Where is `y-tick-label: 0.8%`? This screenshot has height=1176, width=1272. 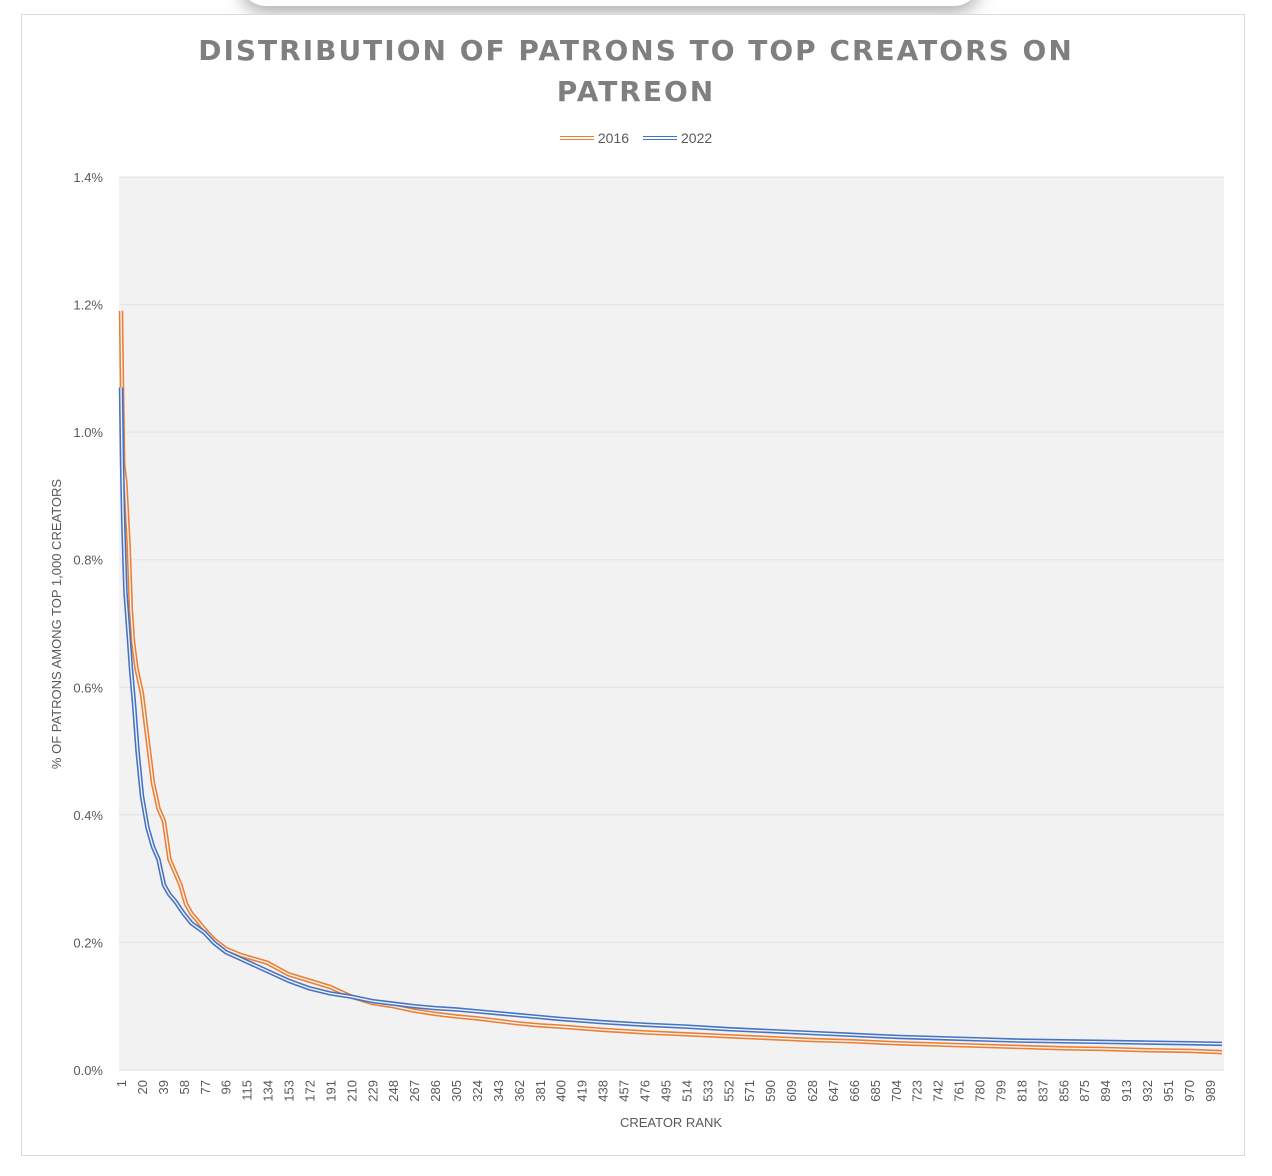
y-tick-label: 0.8% is located at coordinates (88, 560).